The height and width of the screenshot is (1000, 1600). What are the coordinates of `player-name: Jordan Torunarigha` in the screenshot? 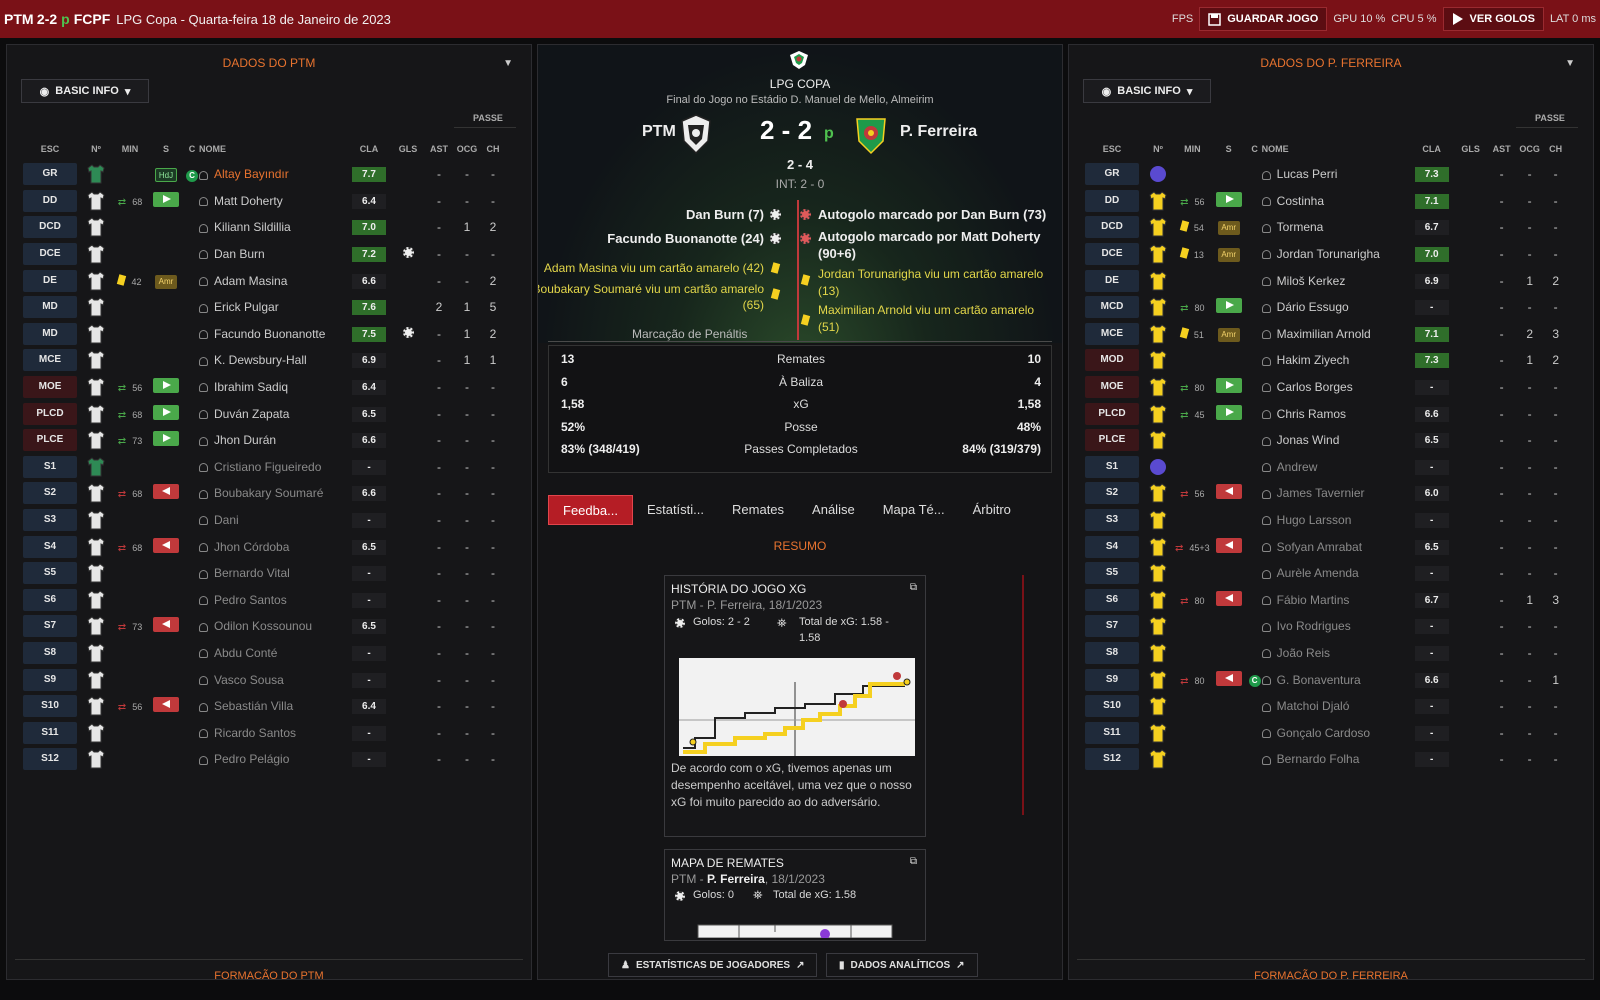 It's located at (1328, 254).